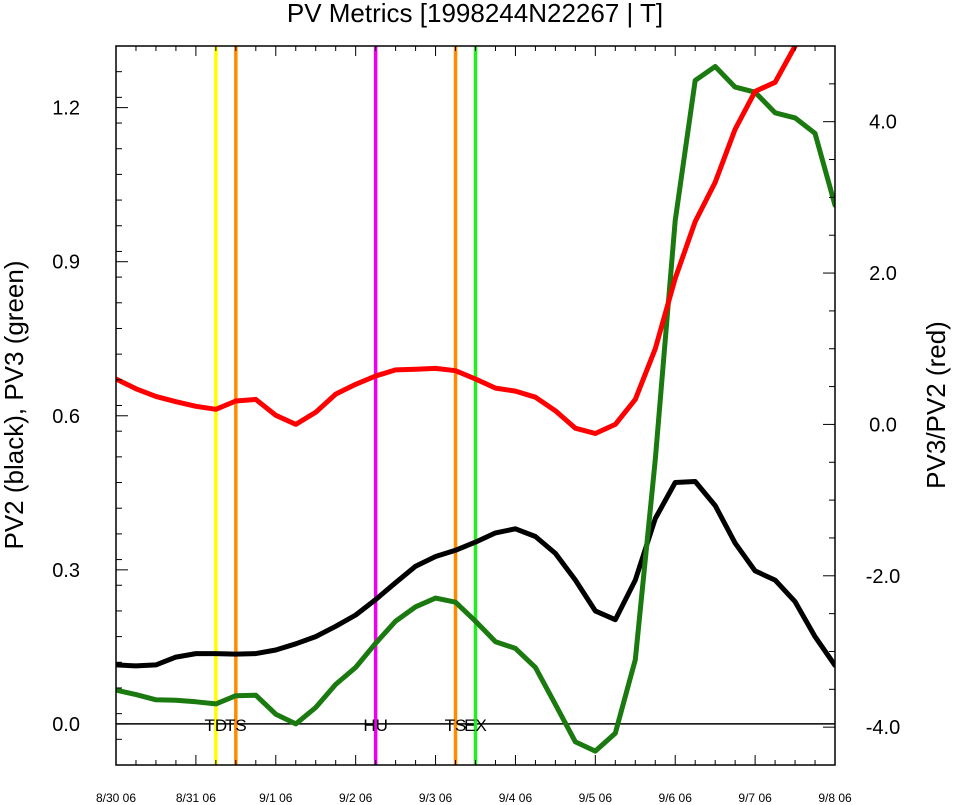 Image resolution: width=958 pixels, height=805 pixels. I want to click on y-left-tick-label: 0.3, so click(66, 571).